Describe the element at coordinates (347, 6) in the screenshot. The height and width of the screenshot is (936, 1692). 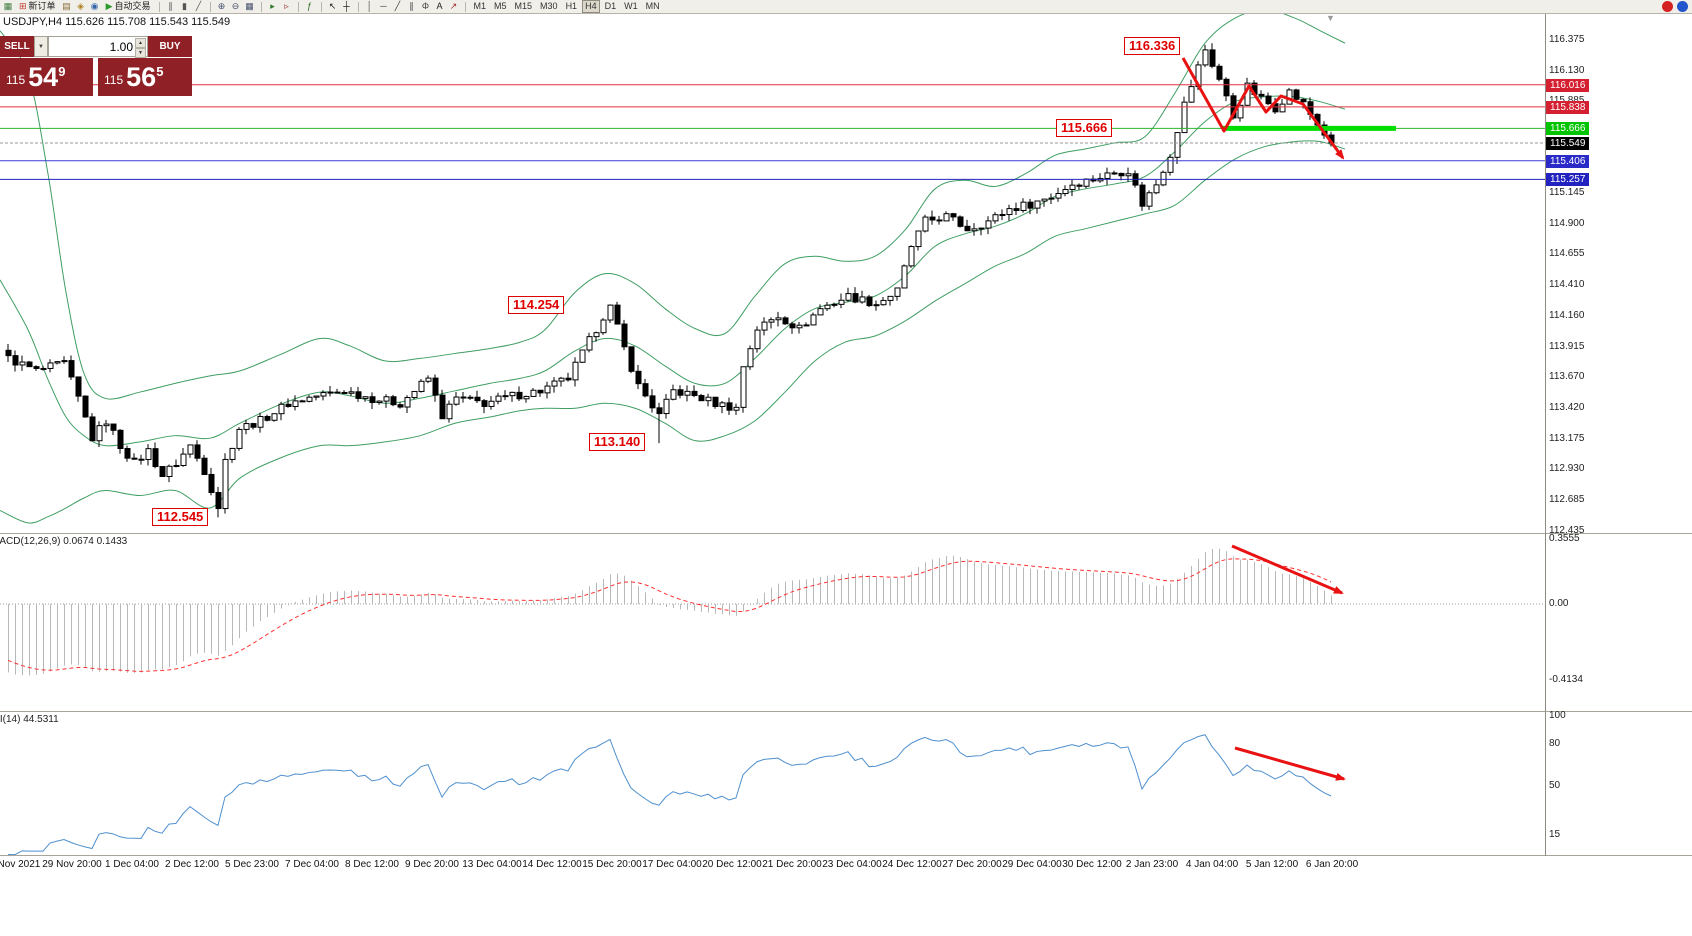
I see `crosshair-icon: ┼` at that location.